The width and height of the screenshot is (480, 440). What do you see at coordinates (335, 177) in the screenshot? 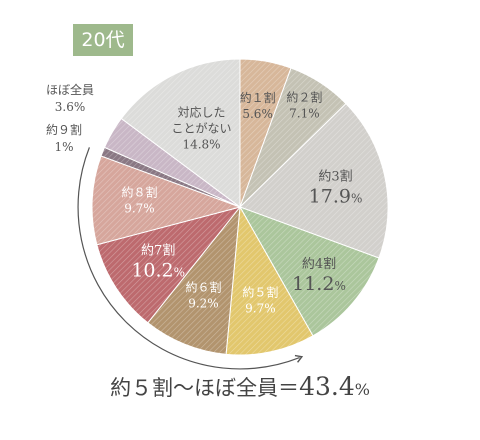
I see `slice-3-label: 約3割` at bounding box center [335, 177].